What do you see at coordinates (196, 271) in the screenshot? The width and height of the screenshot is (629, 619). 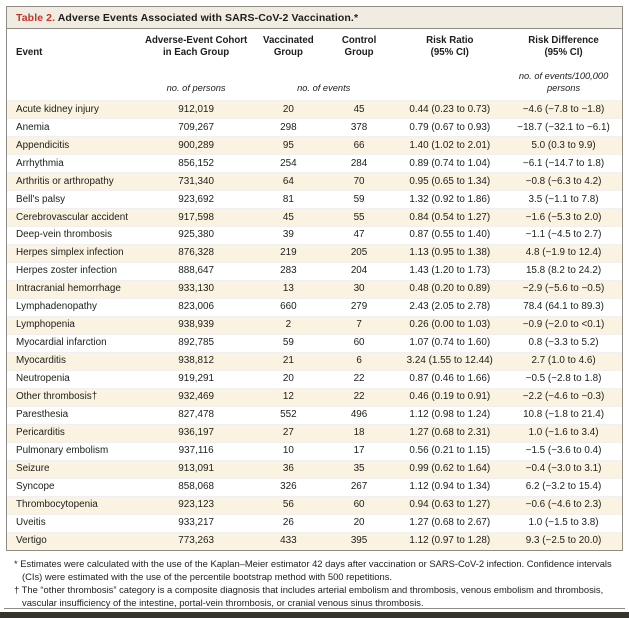 I see `cohort-cell: 888,647` at bounding box center [196, 271].